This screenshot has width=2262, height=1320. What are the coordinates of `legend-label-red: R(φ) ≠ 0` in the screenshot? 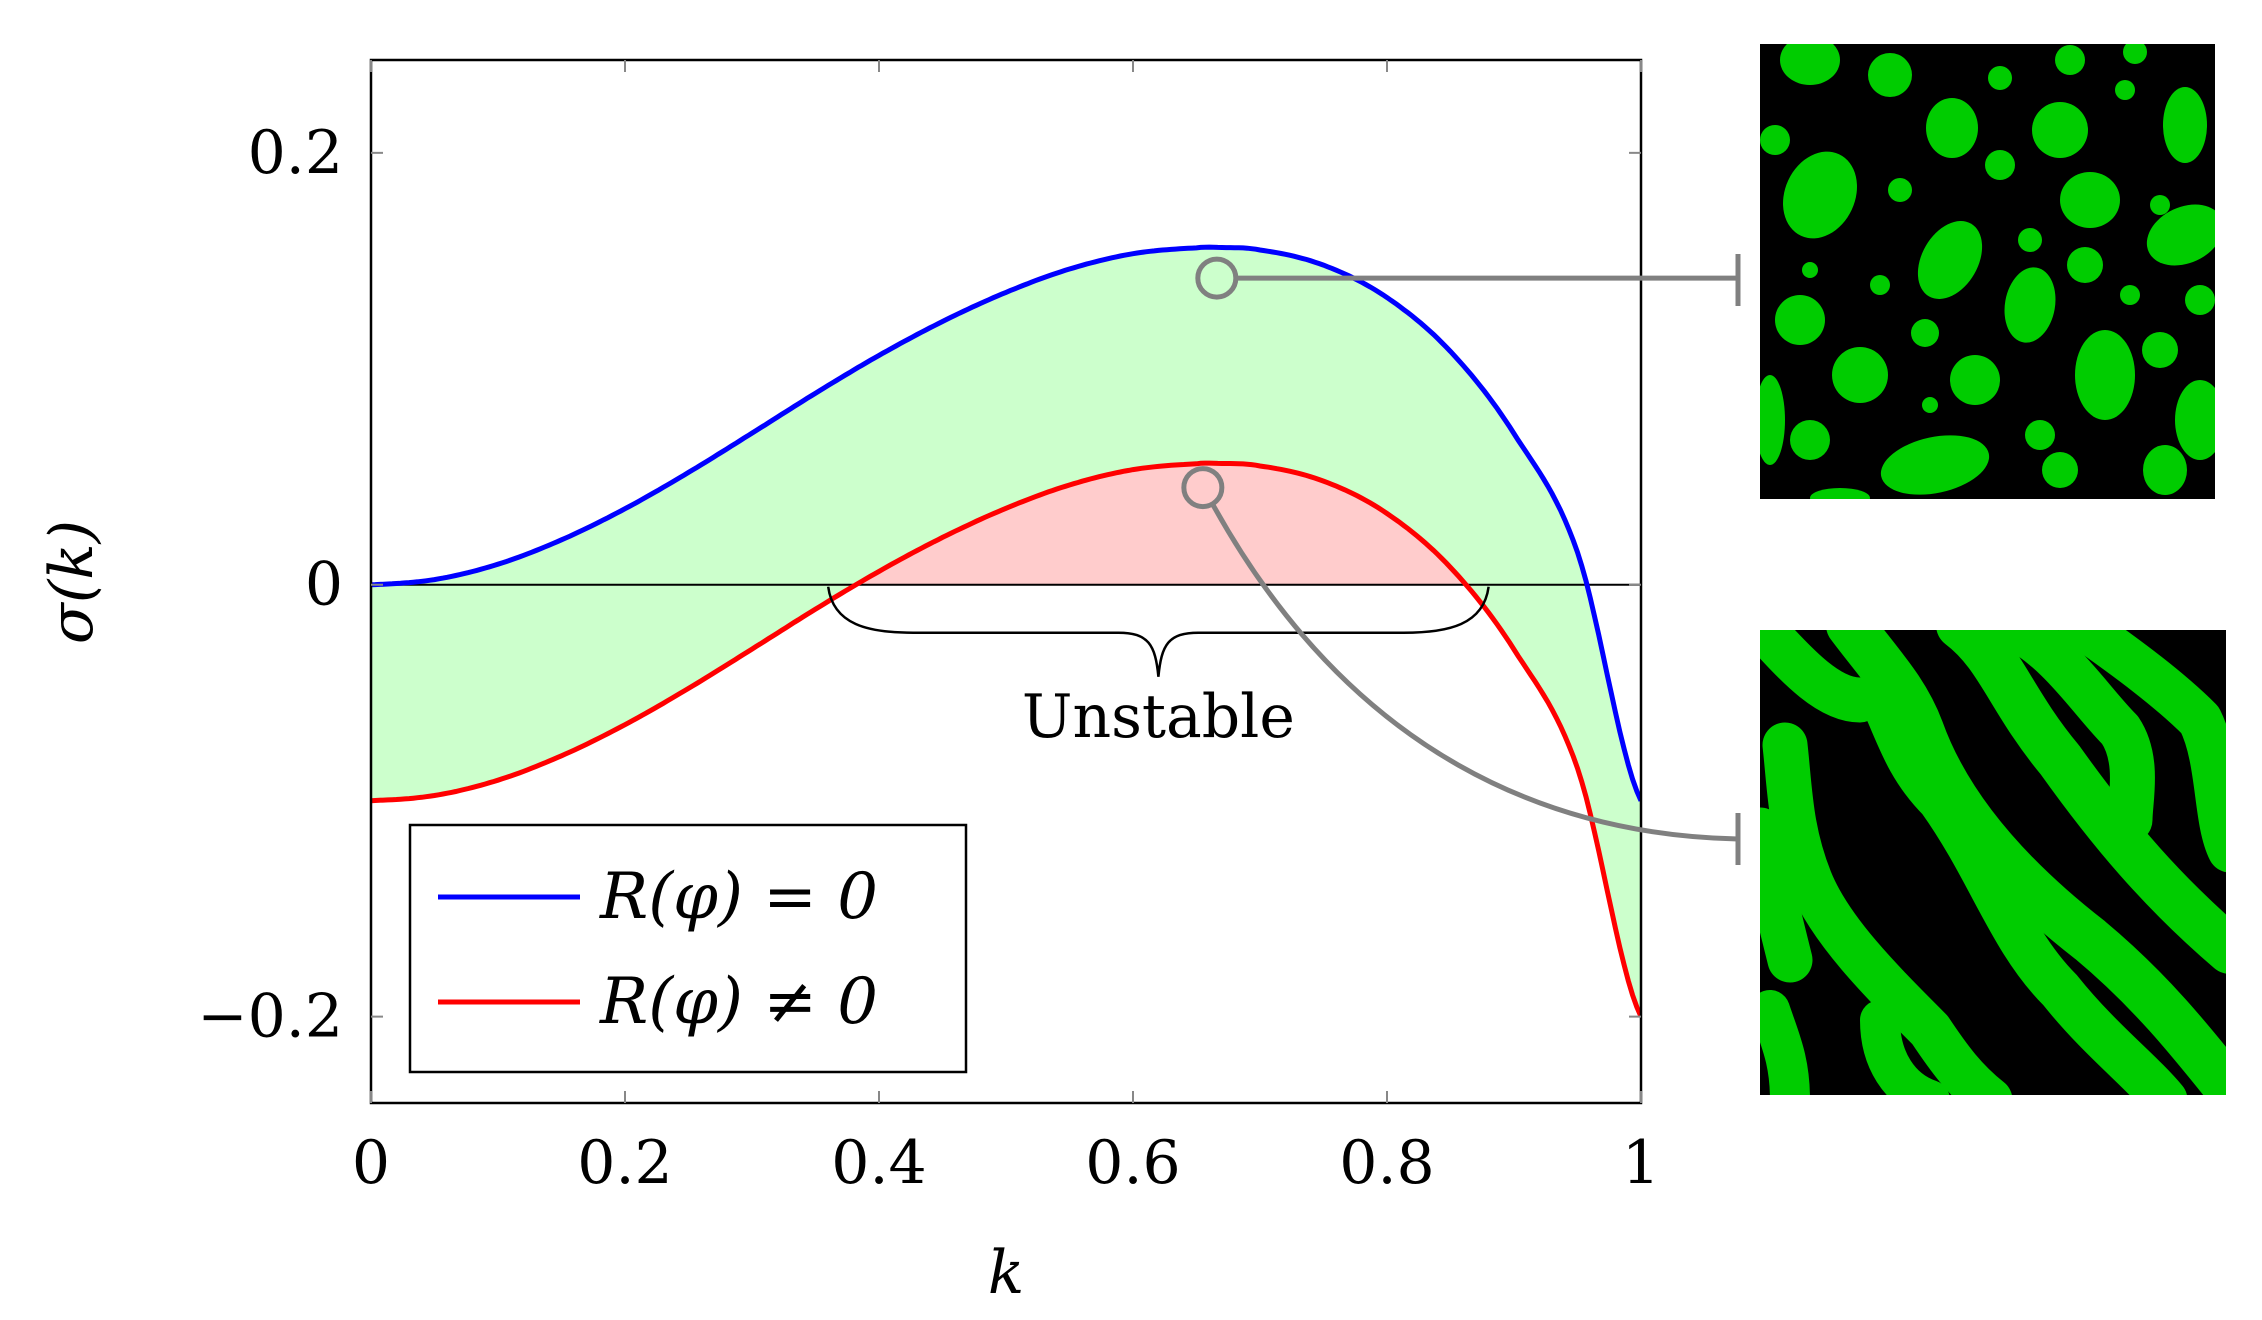 It's located at (738, 1002).